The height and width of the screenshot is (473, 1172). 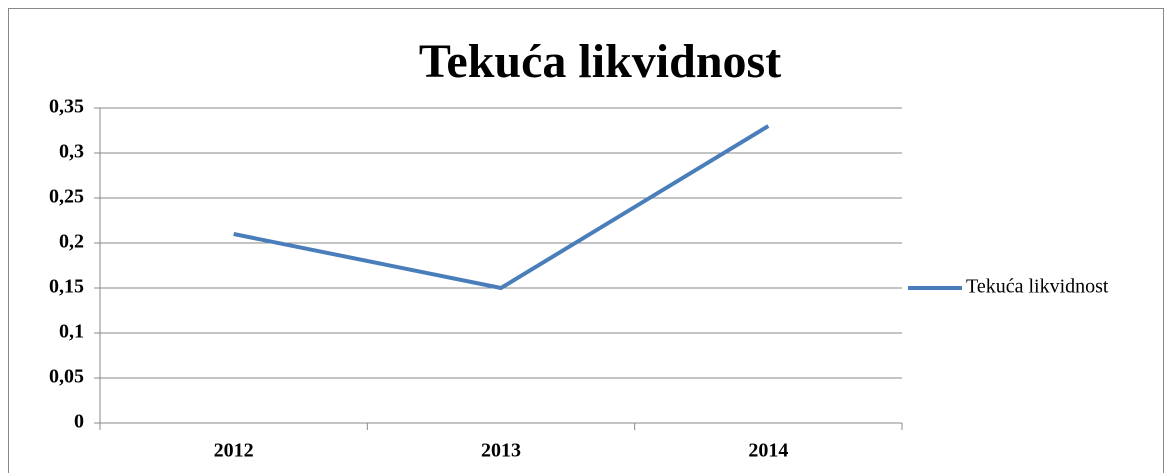 I want to click on y-tick-label: 0,35, so click(x=66, y=107).